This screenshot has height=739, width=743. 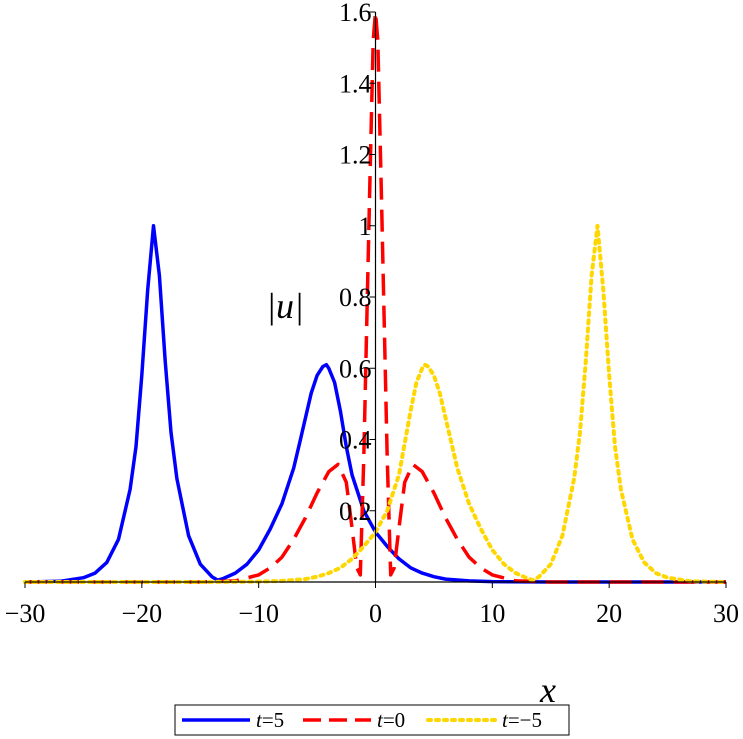 What do you see at coordinates (357, 263) in the screenshot?
I see `y-axis-ticks: 0.2 0.4 0.6 0.8 1 1.2 1.4 1.6` at bounding box center [357, 263].